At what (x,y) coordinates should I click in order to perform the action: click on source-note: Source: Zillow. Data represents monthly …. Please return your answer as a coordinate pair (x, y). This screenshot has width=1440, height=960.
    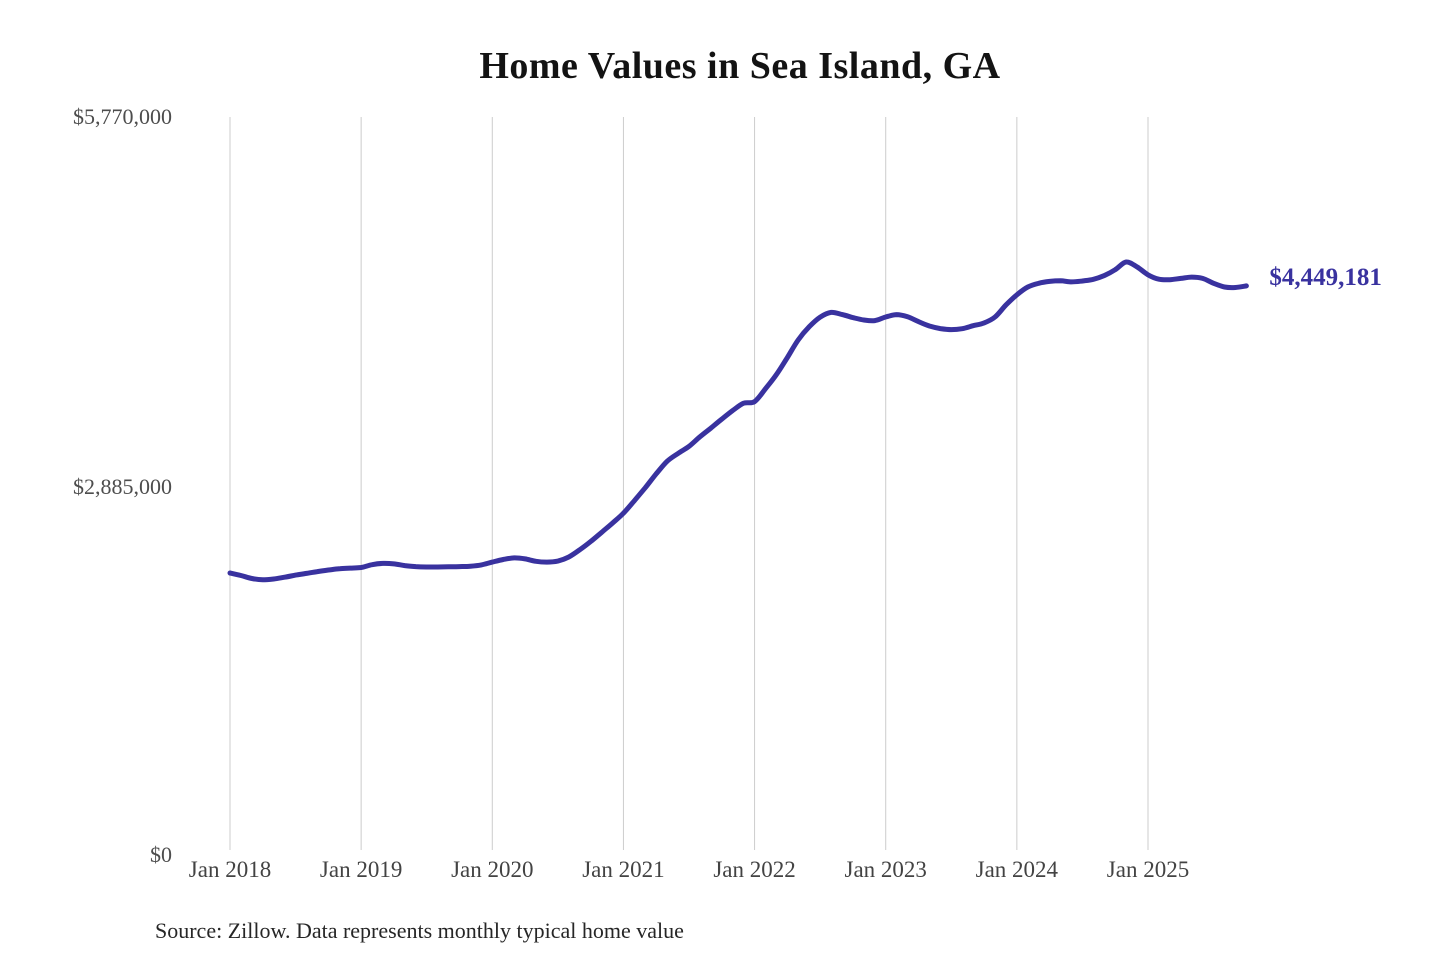
    Looking at the image, I should click on (419, 930).